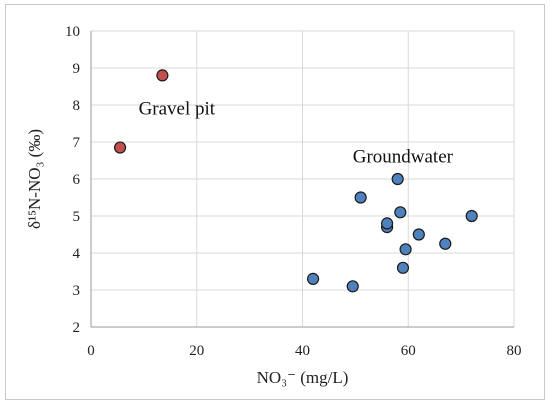  Describe the element at coordinates (34, 179) in the screenshot. I see `y-axis-title: δ¹⁵N-NO₃ (‰)` at that location.